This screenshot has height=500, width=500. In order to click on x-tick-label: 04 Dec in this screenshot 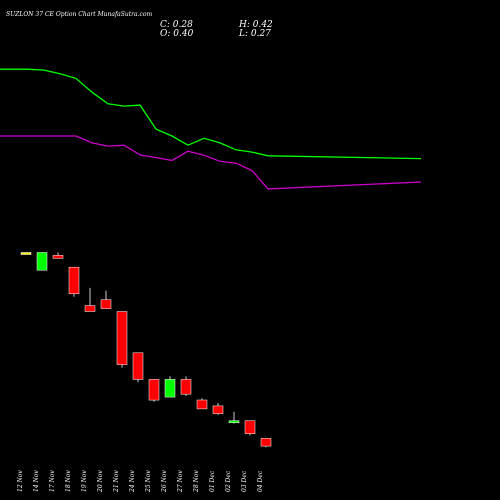, I will do `click(260, 481)`.